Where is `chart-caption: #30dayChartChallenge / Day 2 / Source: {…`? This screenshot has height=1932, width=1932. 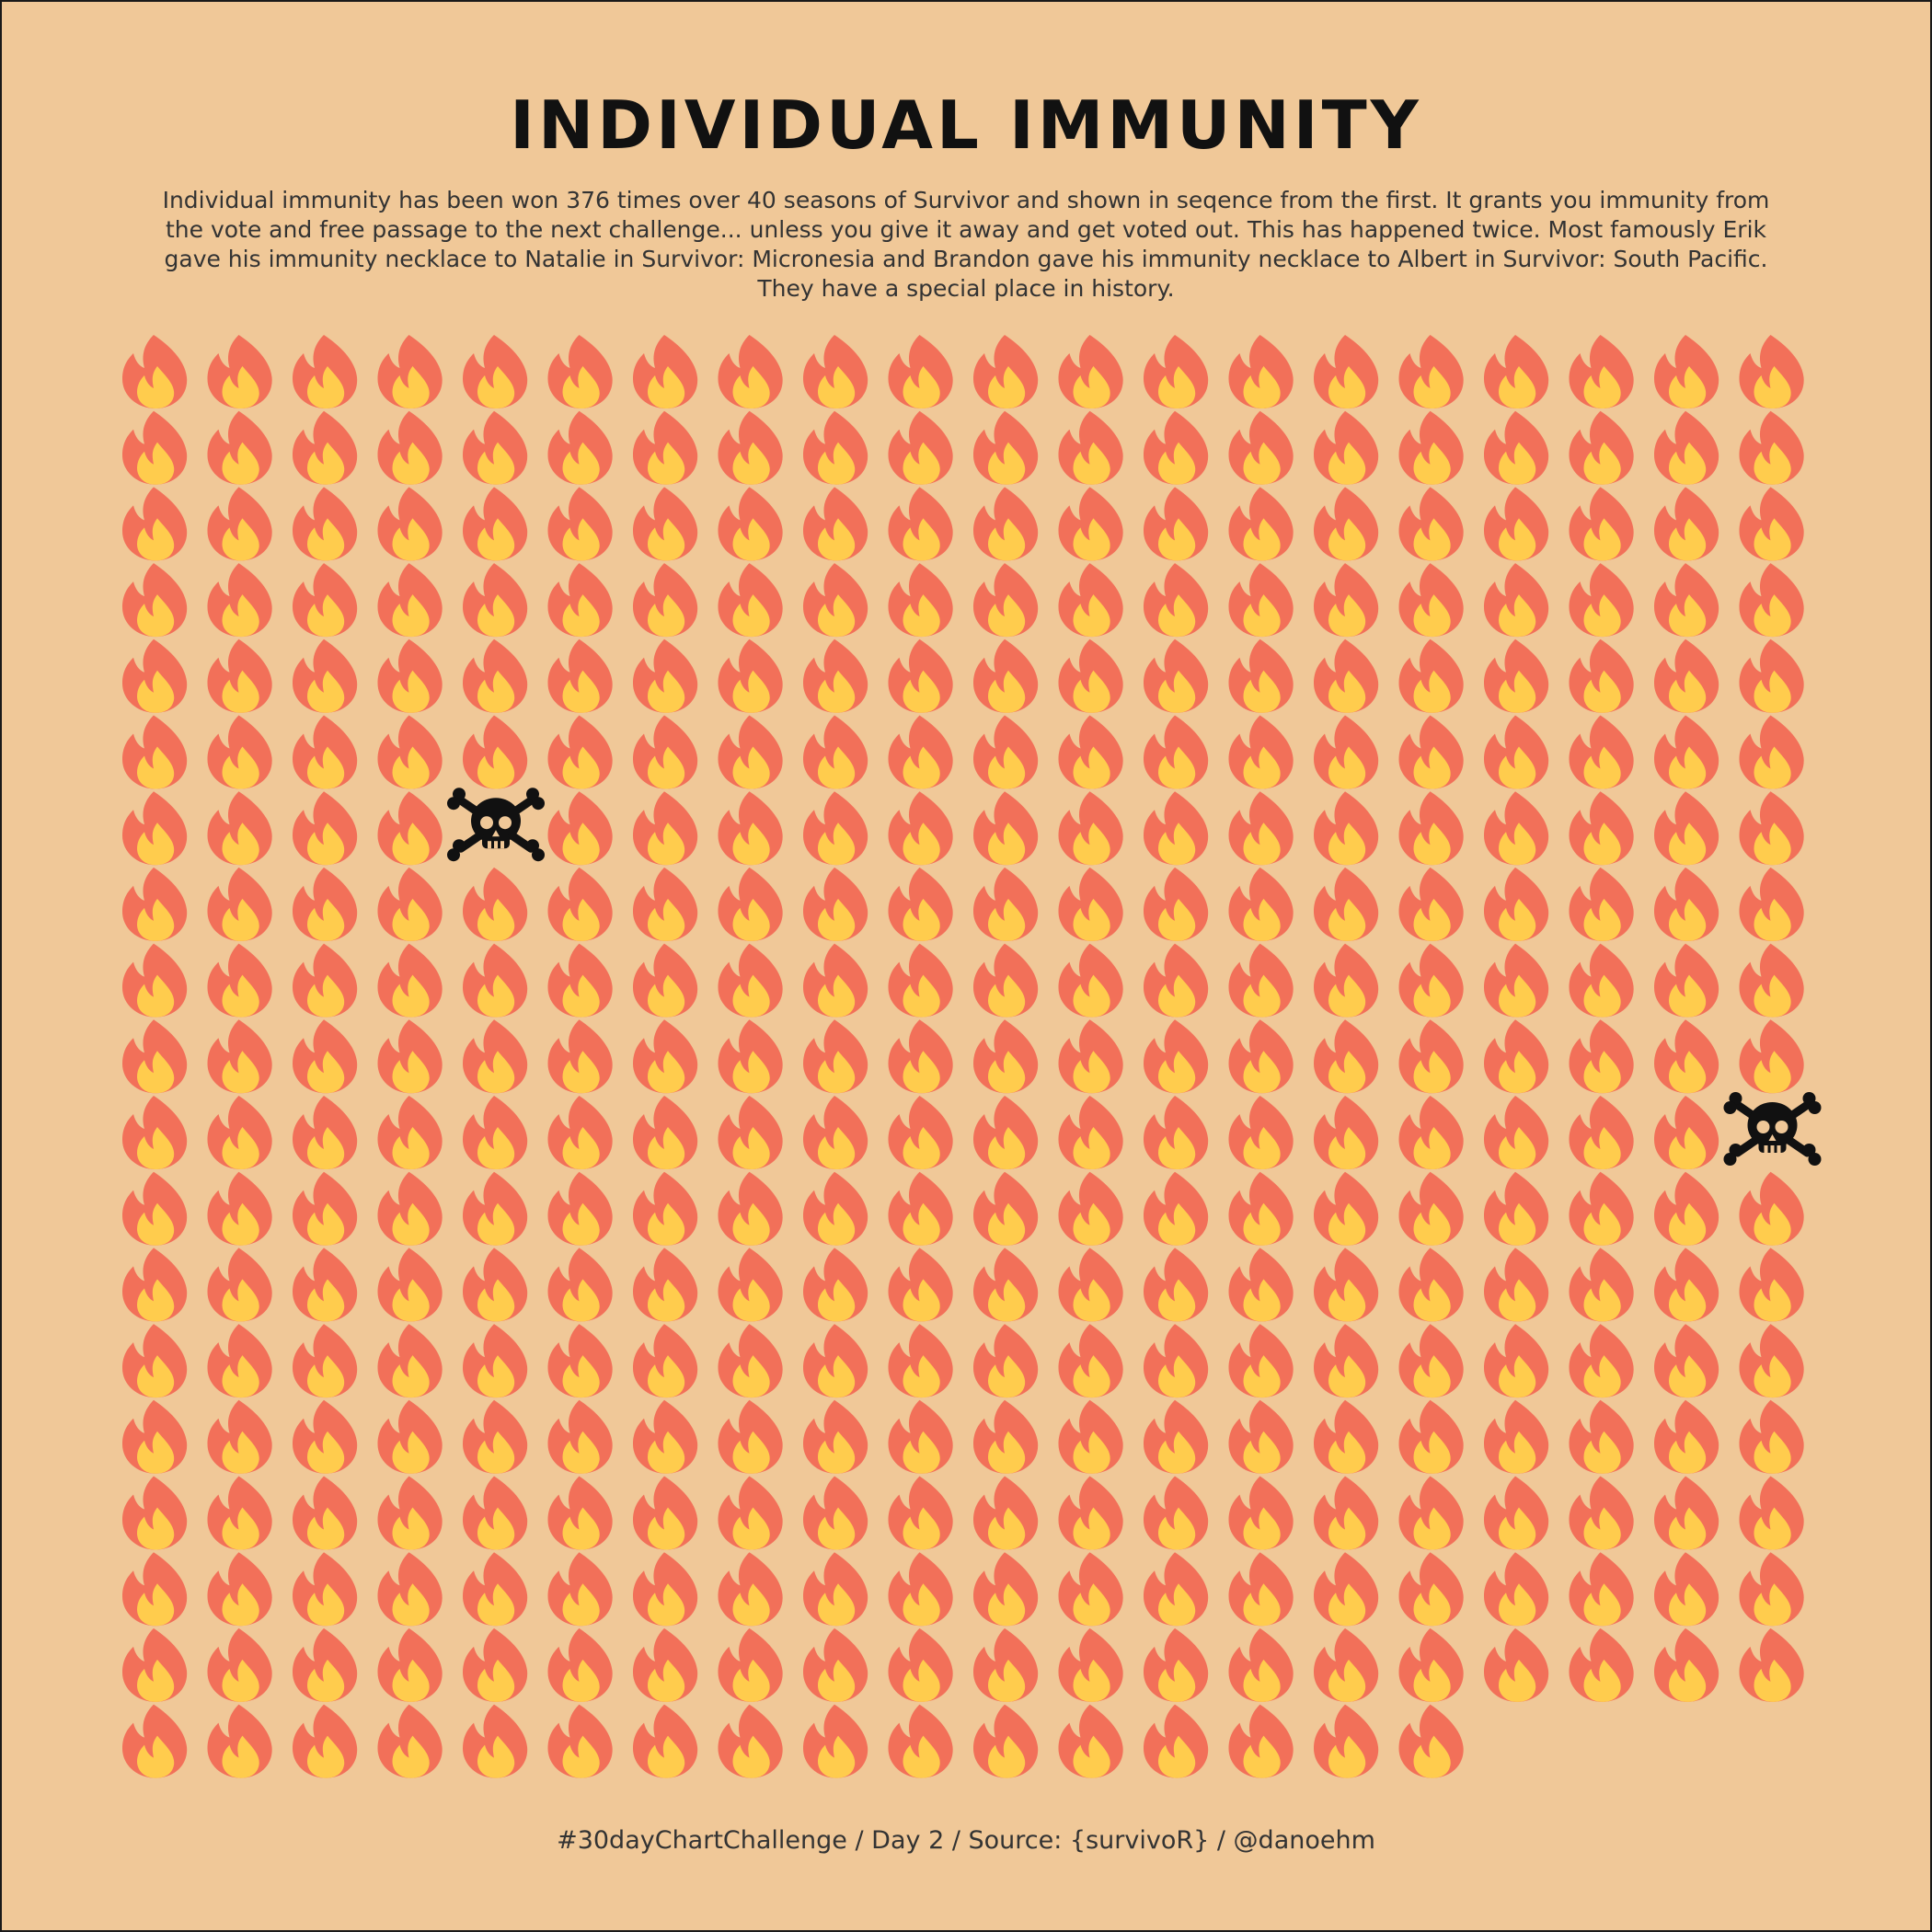 chart-caption: #30dayChartChallenge / Day 2 / Source: {… is located at coordinates (966, 1840).